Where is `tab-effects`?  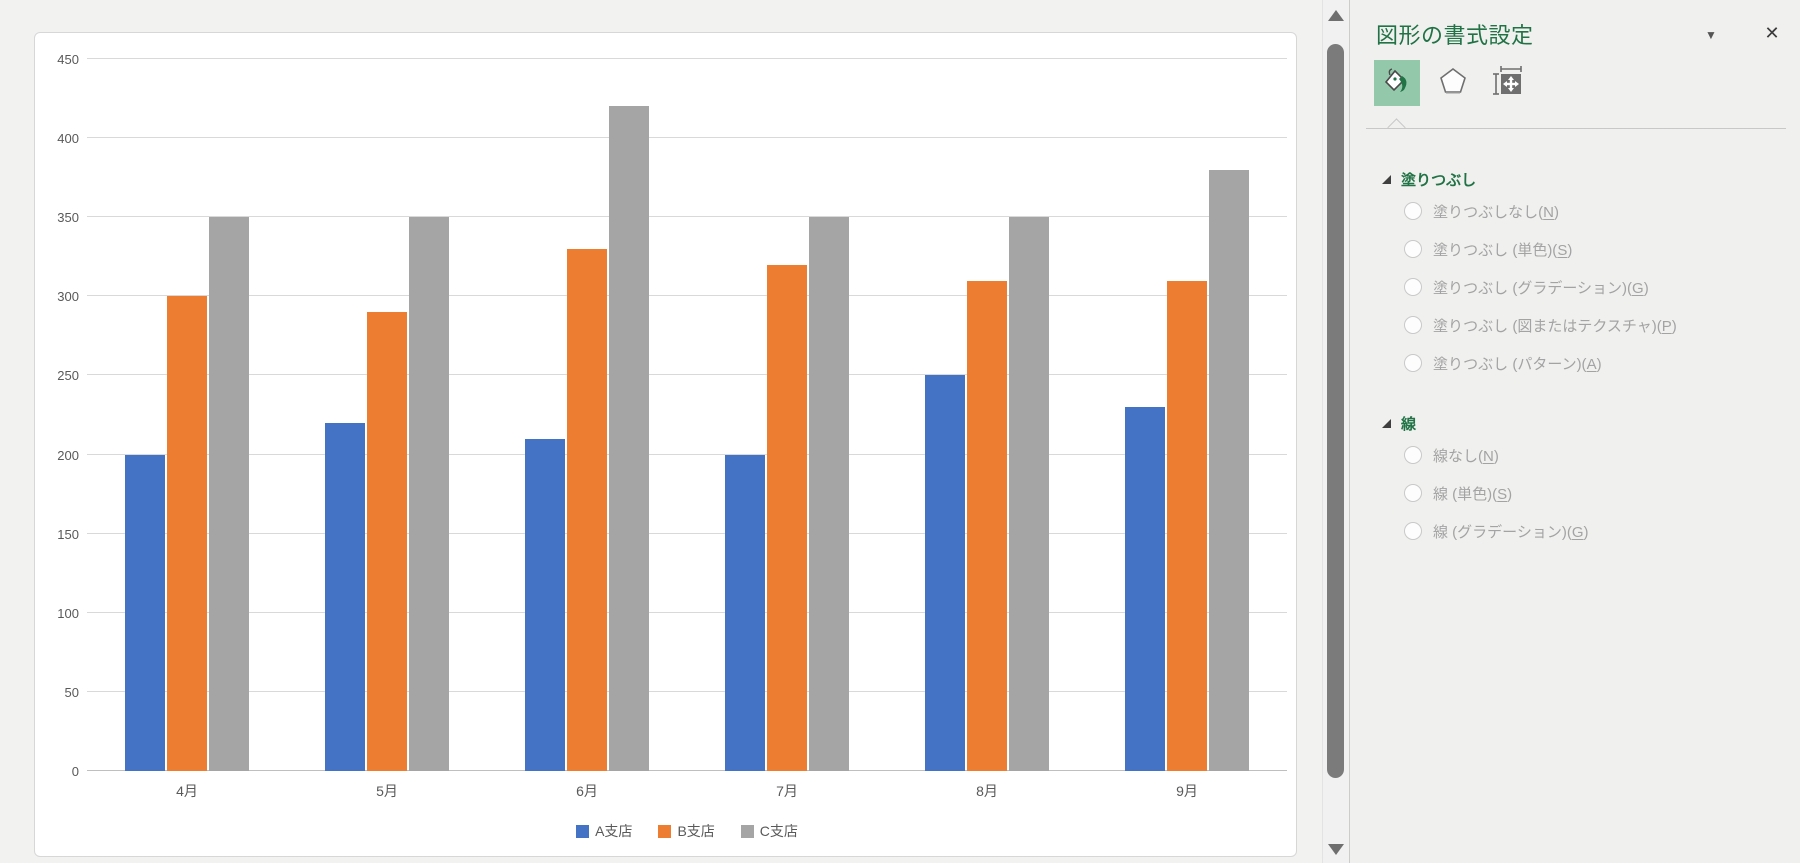
tab-effects is located at coordinates (1453, 83).